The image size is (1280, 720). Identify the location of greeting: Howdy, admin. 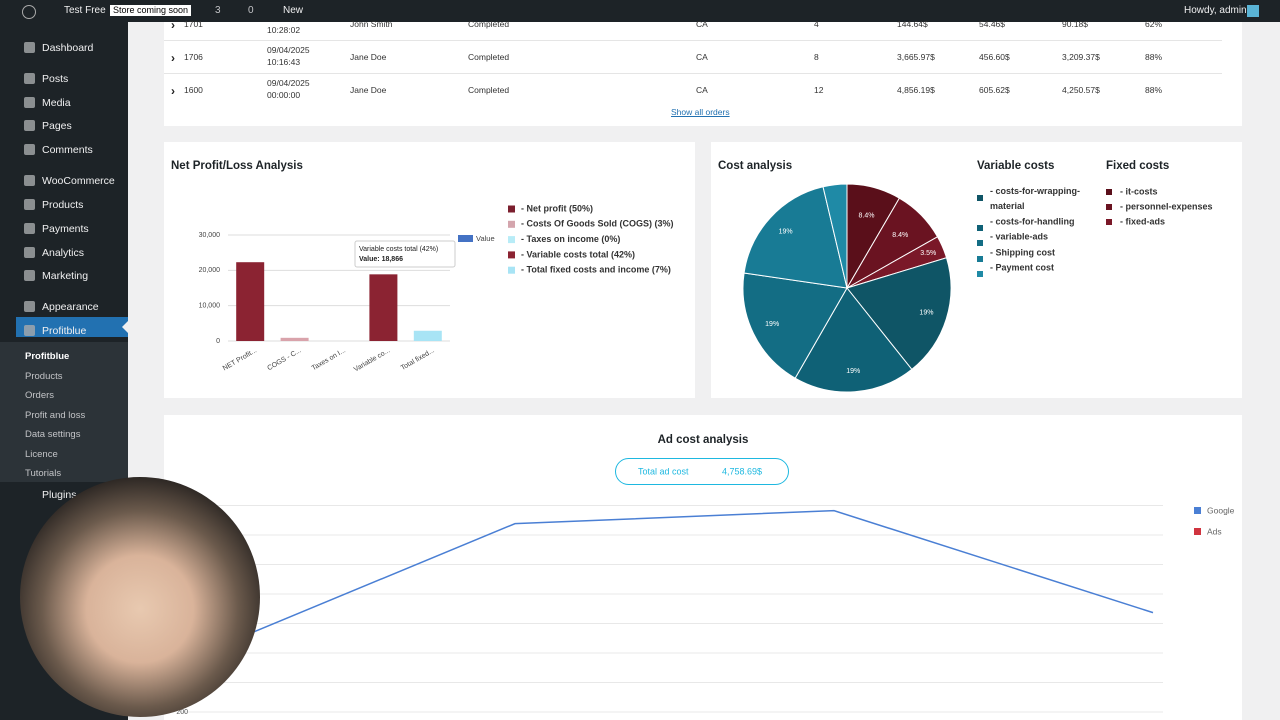
(1215, 10).